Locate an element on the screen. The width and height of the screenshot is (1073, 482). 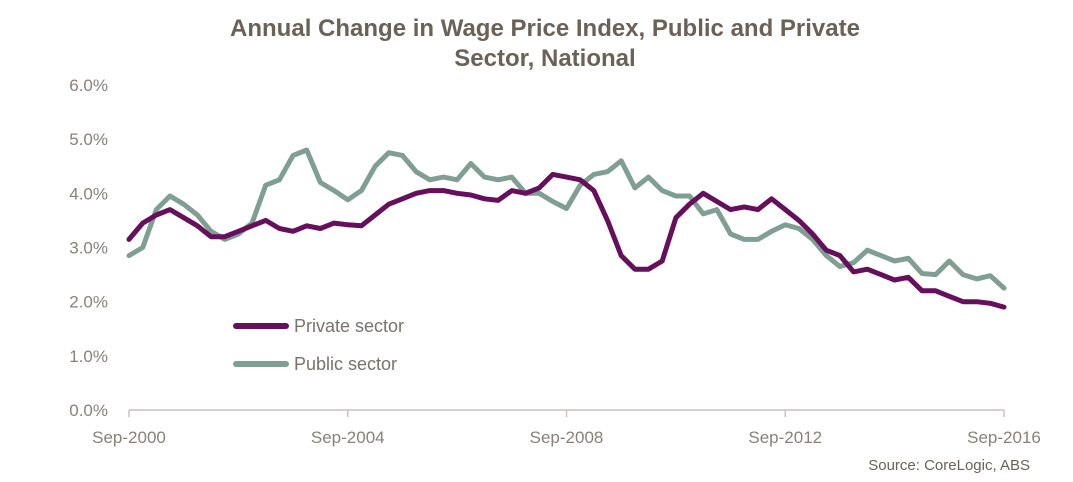
y-tick-label: 1.0% is located at coordinates (88, 356).